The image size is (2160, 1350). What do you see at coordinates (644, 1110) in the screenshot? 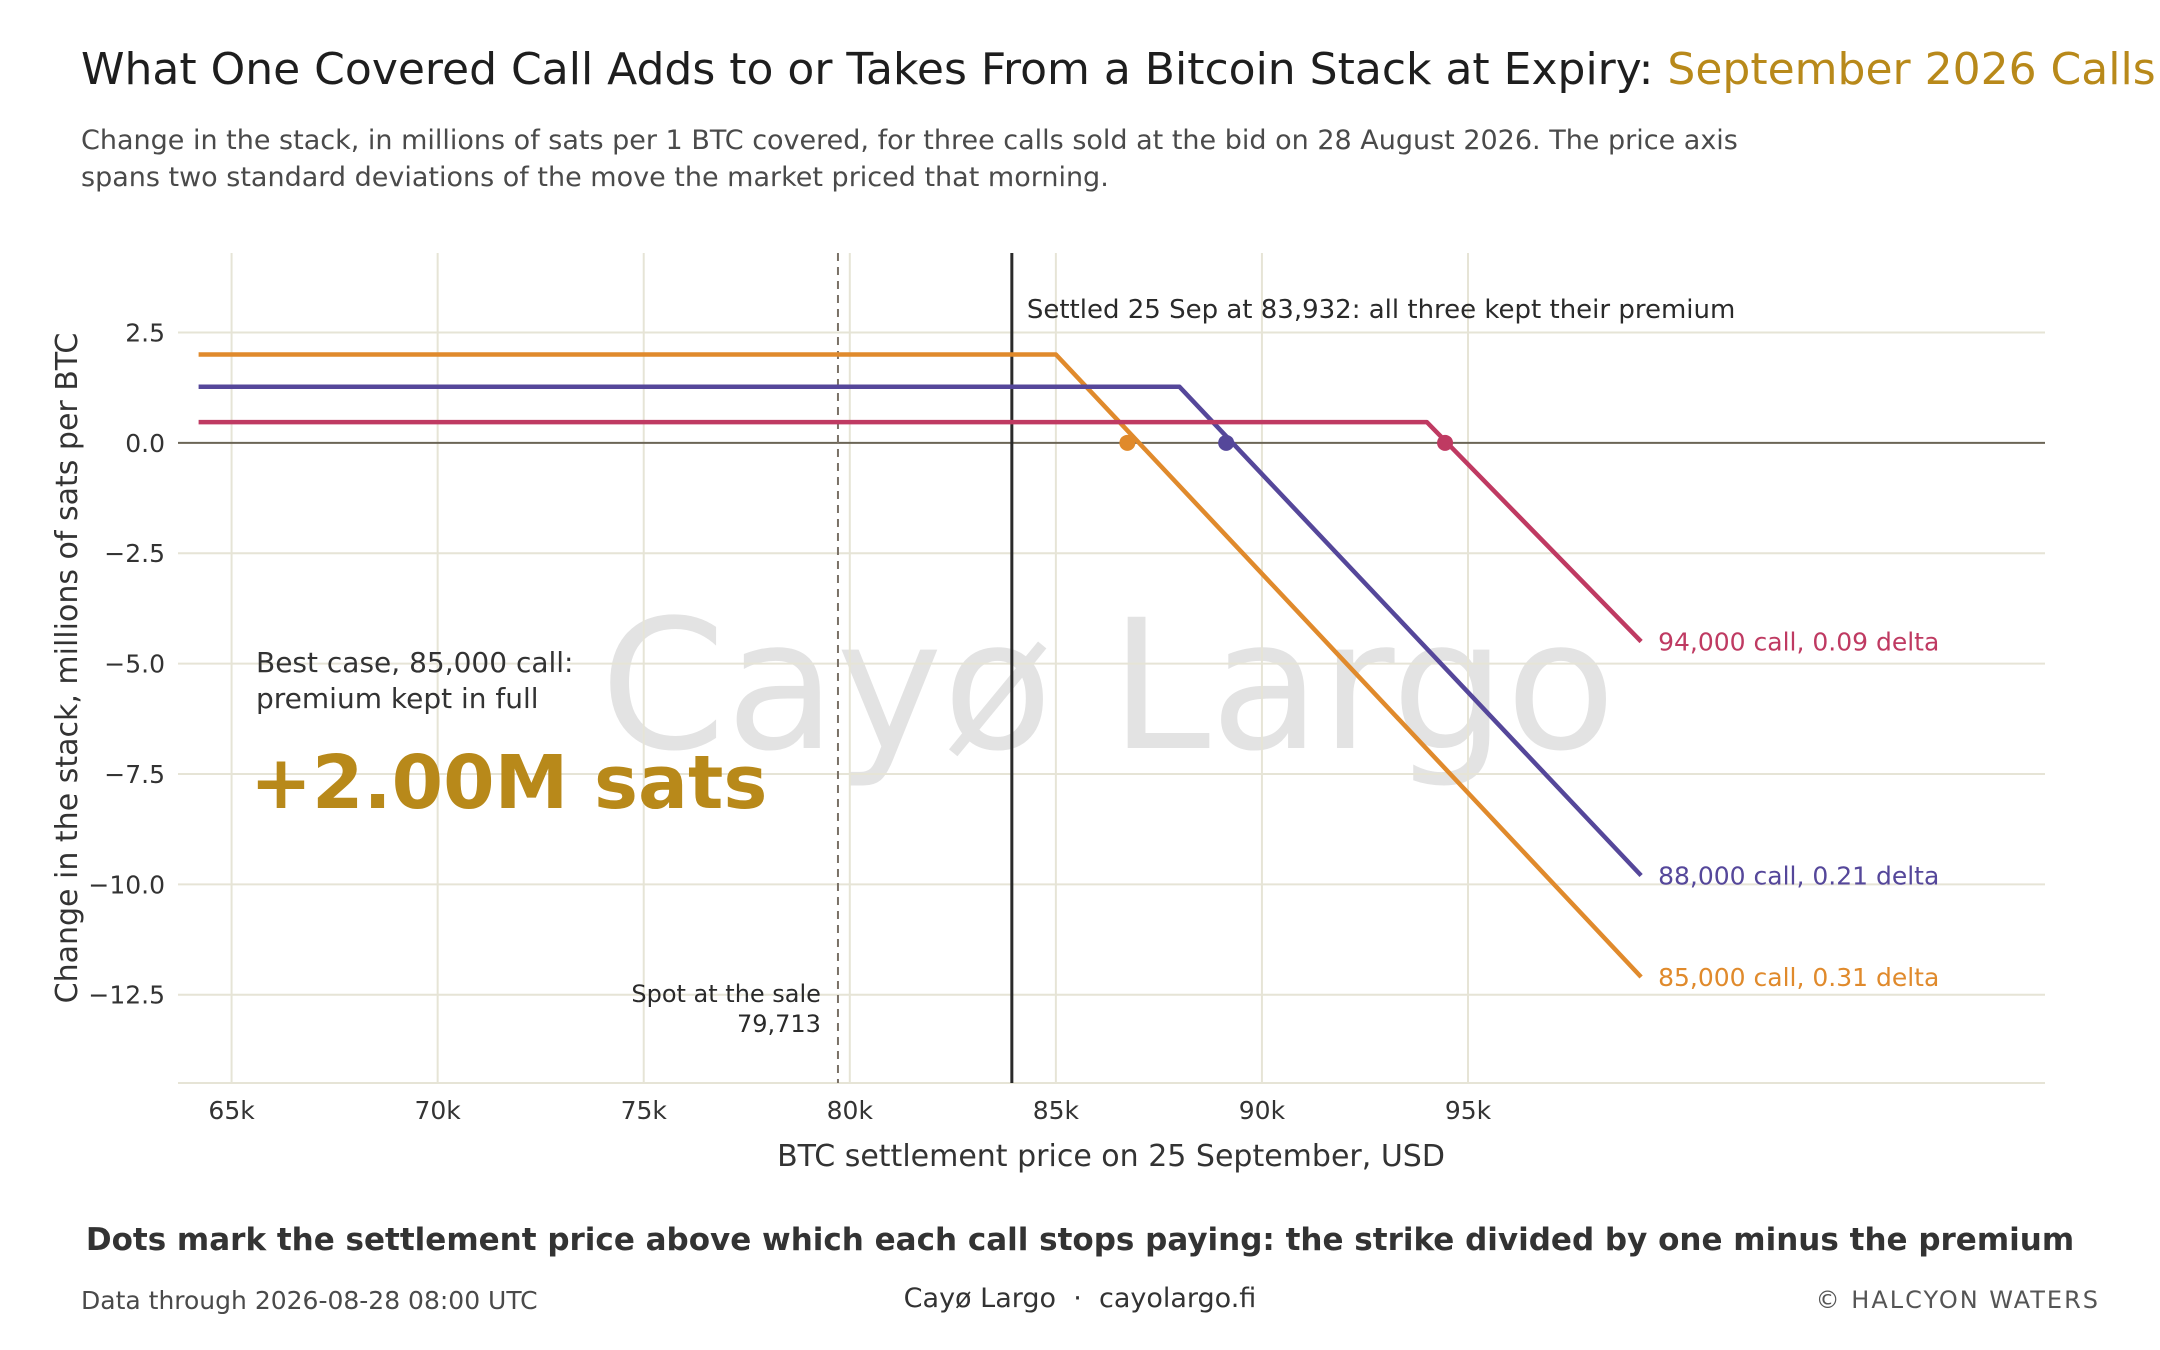
I see `x-tick-label: 75k` at bounding box center [644, 1110].